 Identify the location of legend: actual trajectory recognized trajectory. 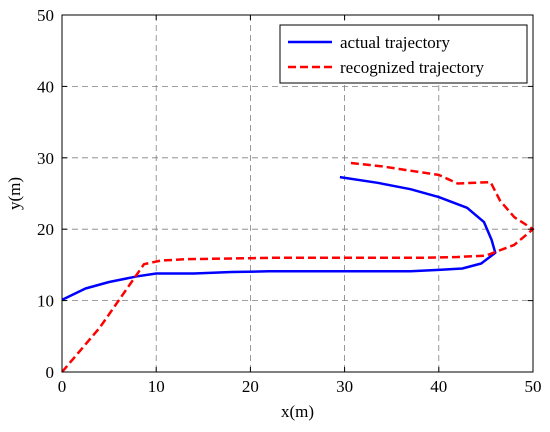
(403, 54).